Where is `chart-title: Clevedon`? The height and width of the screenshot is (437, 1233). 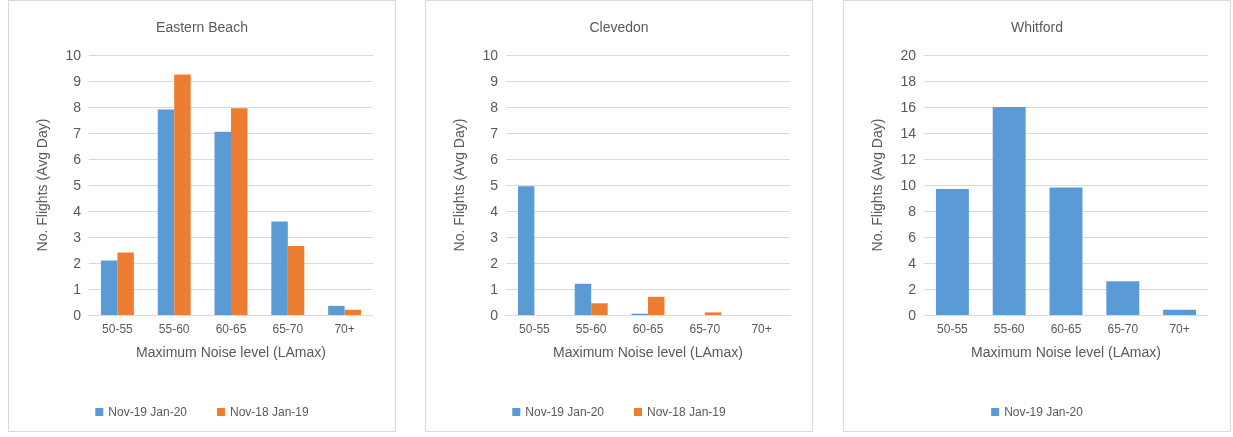 chart-title: Clevedon is located at coordinates (619, 27).